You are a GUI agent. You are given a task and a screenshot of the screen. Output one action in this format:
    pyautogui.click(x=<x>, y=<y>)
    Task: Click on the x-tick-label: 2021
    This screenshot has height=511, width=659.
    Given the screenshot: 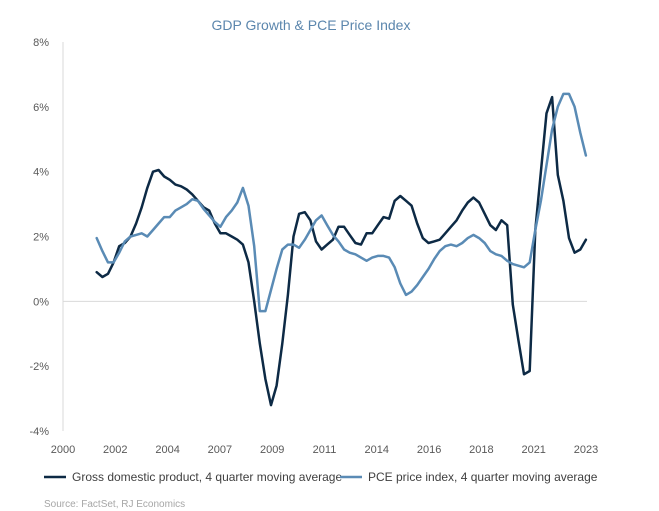 What is the action you would take?
    pyautogui.click(x=533, y=450)
    